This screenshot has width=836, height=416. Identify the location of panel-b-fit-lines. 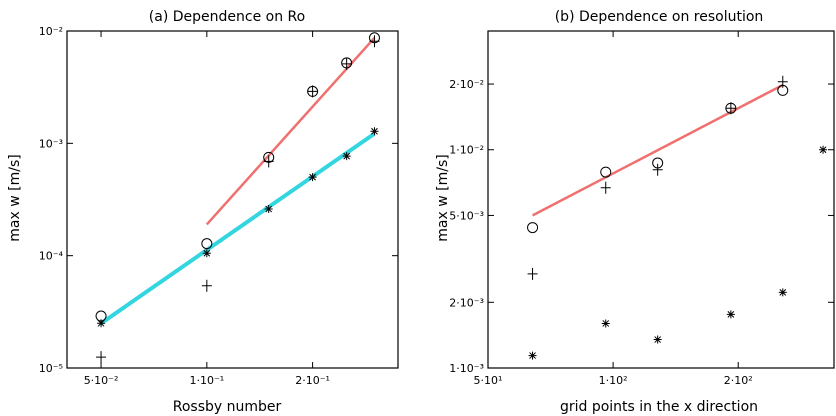
(658, 150).